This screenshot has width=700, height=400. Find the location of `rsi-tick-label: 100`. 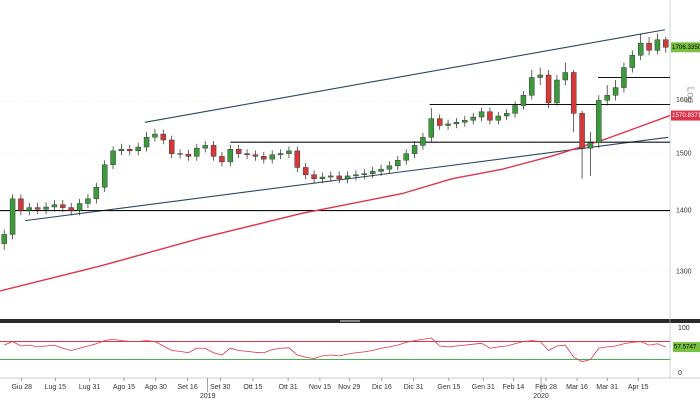

rsi-tick-label: 100 is located at coordinates (684, 328).